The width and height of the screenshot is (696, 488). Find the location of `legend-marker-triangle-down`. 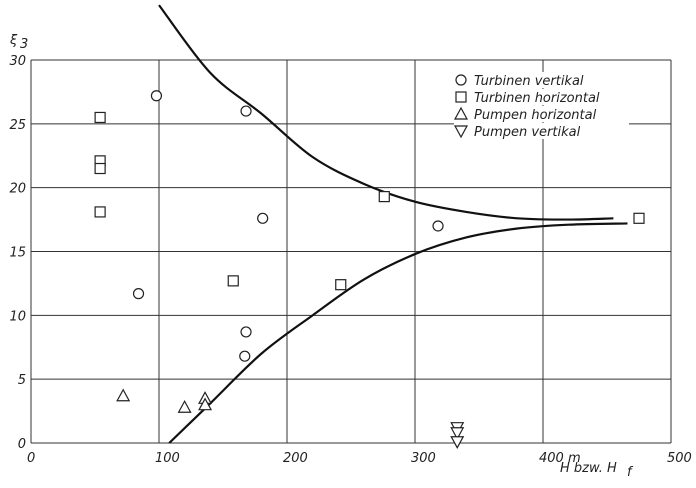

legend-marker-triangle-down is located at coordinates (461, 132).